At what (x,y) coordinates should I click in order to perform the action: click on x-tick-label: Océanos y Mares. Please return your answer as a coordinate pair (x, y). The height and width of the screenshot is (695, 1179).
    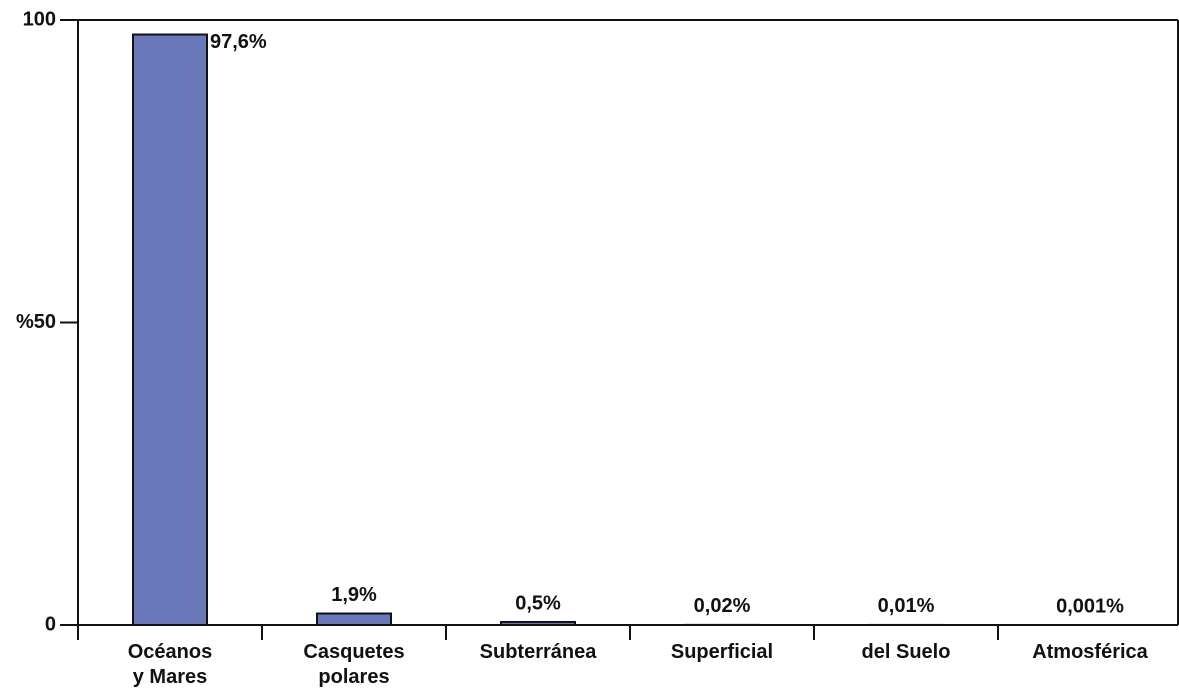
    Looking at the image, I should click on (170, 664).